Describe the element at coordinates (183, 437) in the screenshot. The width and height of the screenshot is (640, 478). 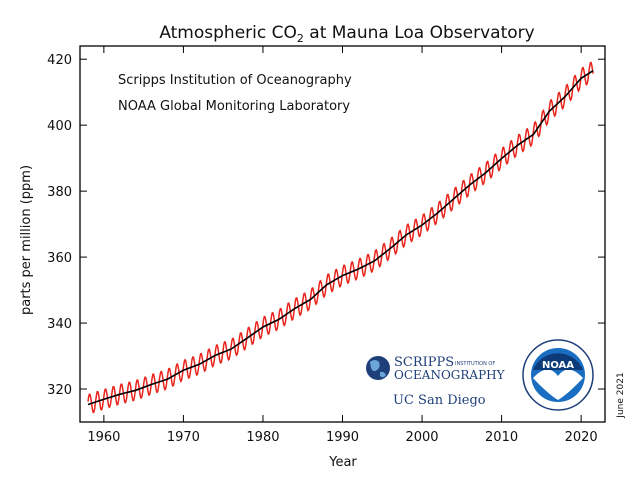
I see `x-tick-label: 1970` at that location.